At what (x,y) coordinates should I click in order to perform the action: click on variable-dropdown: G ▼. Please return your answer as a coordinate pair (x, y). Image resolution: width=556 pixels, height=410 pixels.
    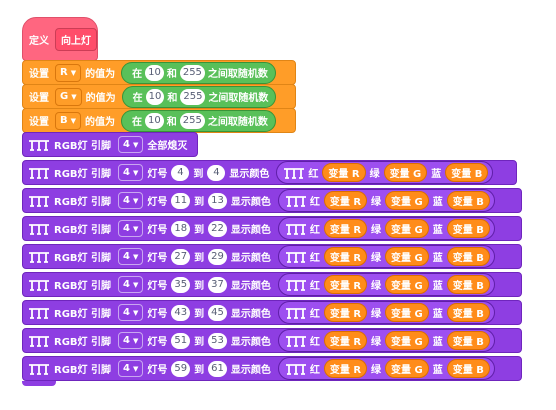
    Looking at the image, I should click on (68, 96).